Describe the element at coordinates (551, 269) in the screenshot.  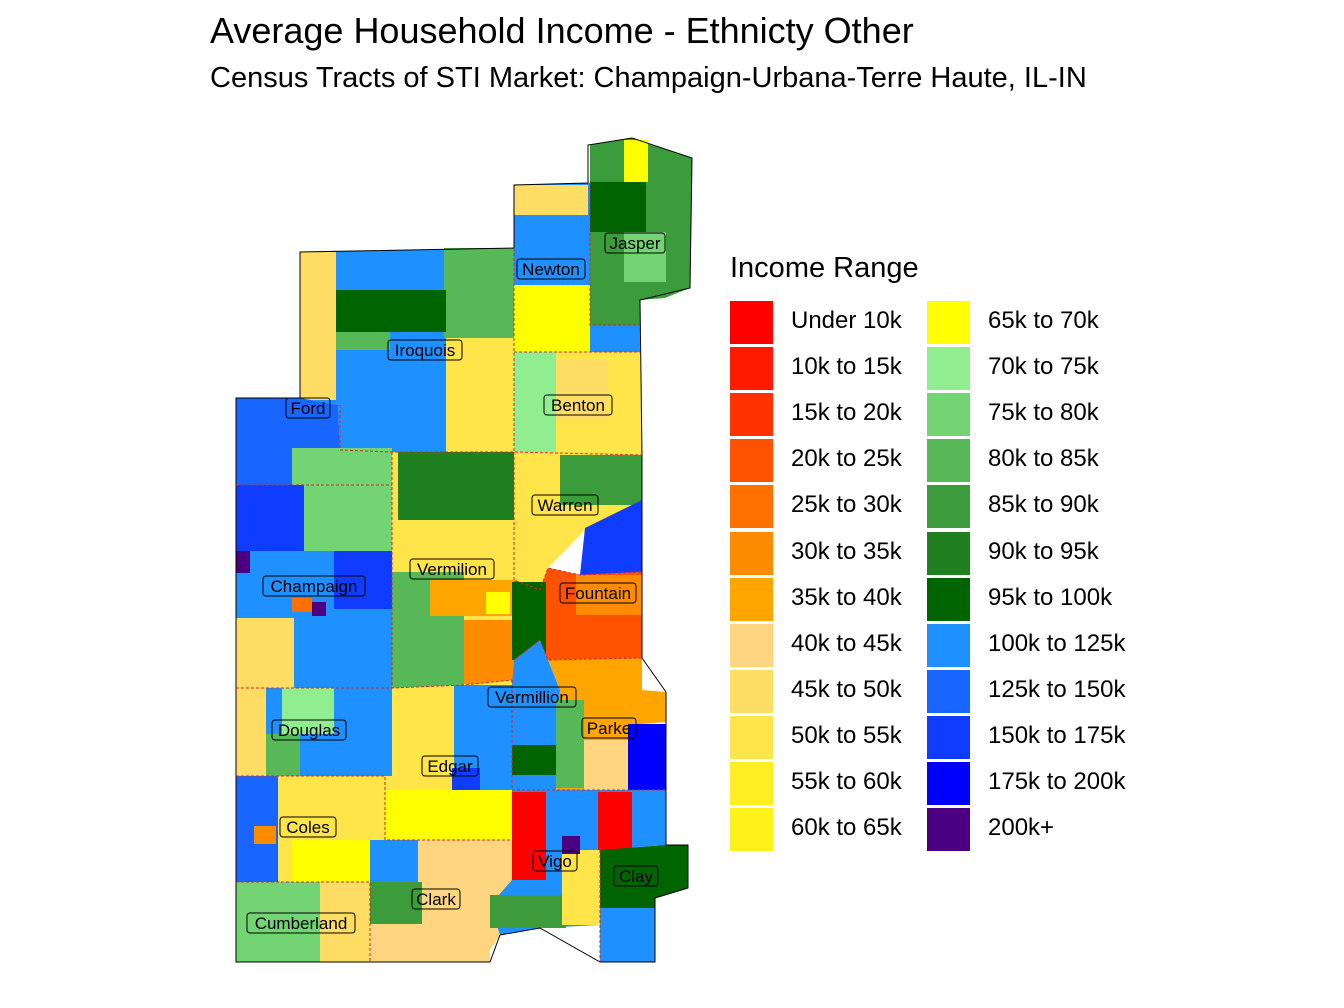
I see `county-label-newton: Newton` at that location.